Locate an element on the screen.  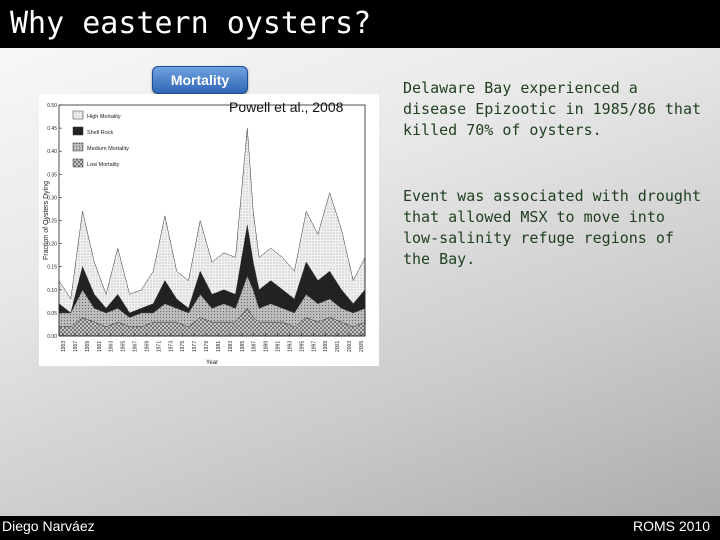
citation: Powell et al., 2008 is located at coordinates (286, 107).